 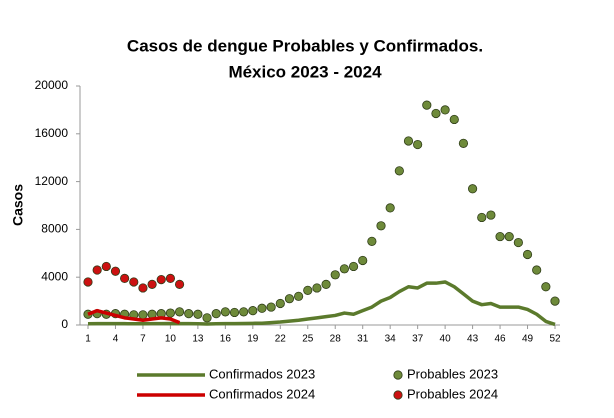 I want to click on legend-label: Confirmados 2024, so click(x=262, y=393).